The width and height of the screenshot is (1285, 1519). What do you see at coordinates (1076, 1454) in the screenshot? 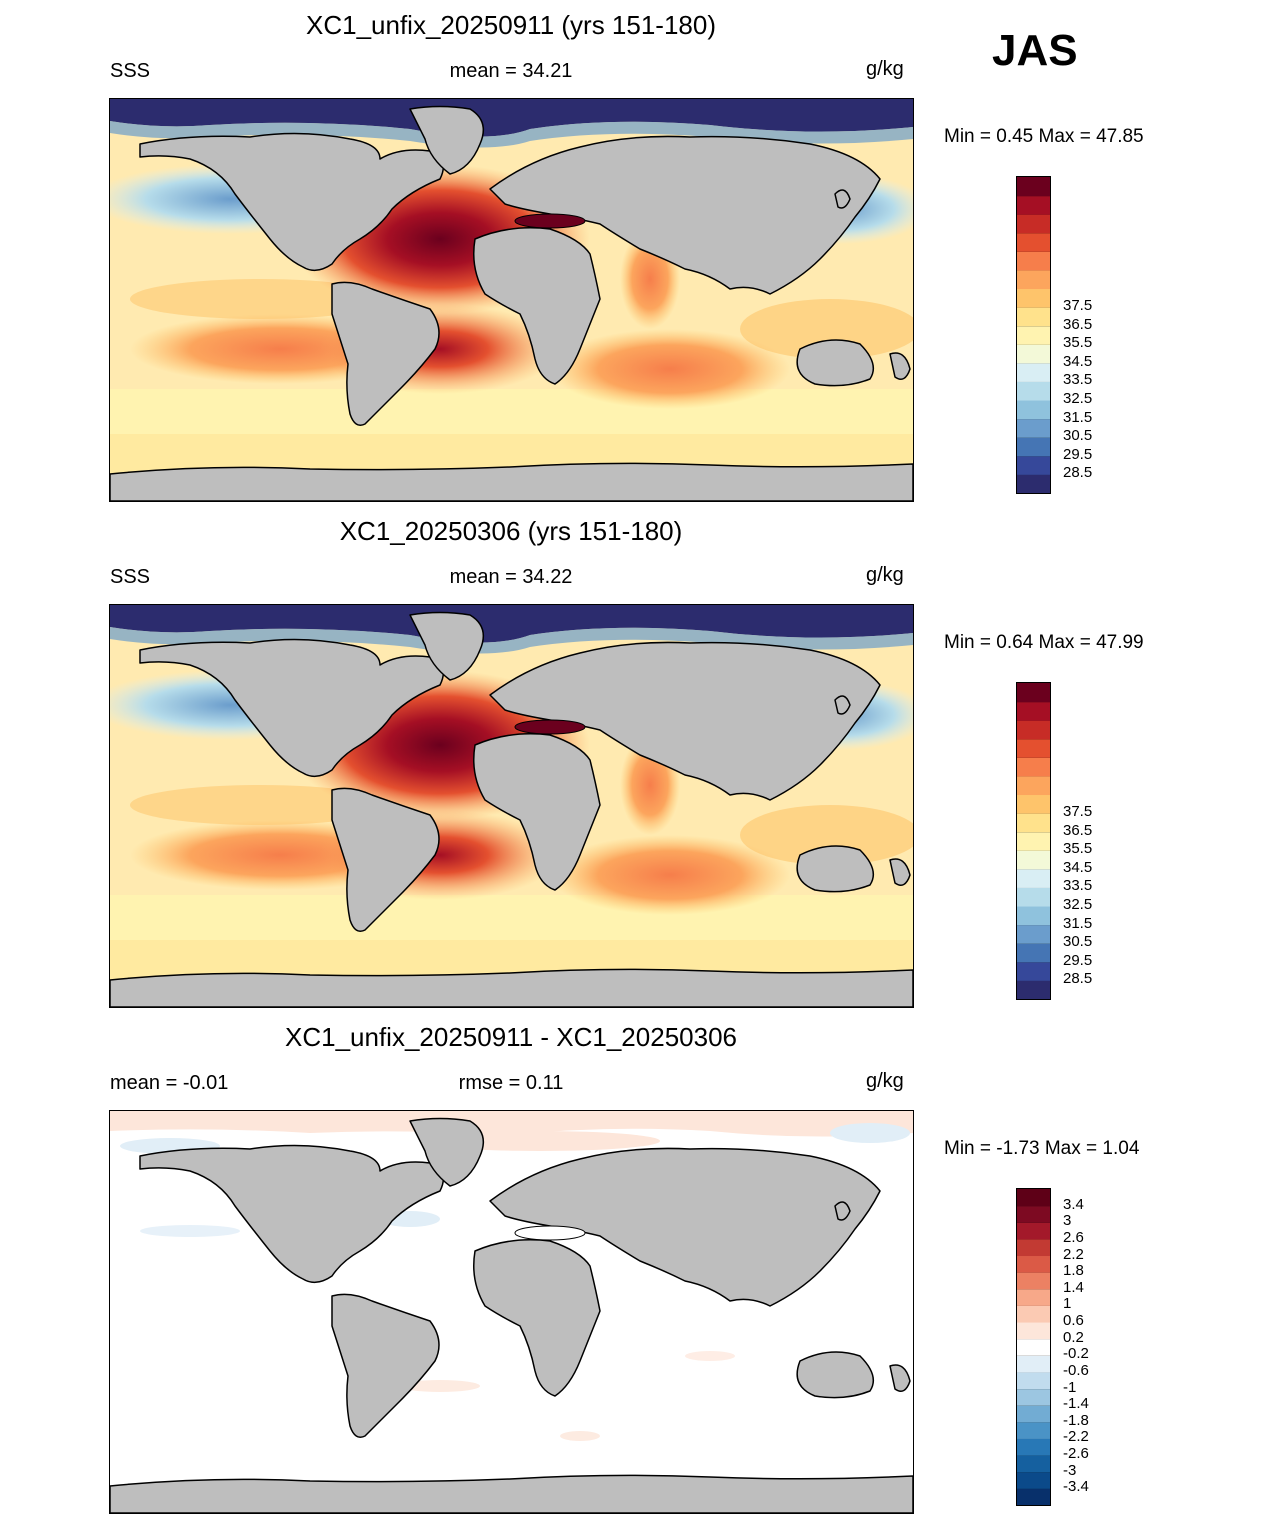
I see `colorbar-tick-label: -2.6` at bounding box center [1076, 1454].